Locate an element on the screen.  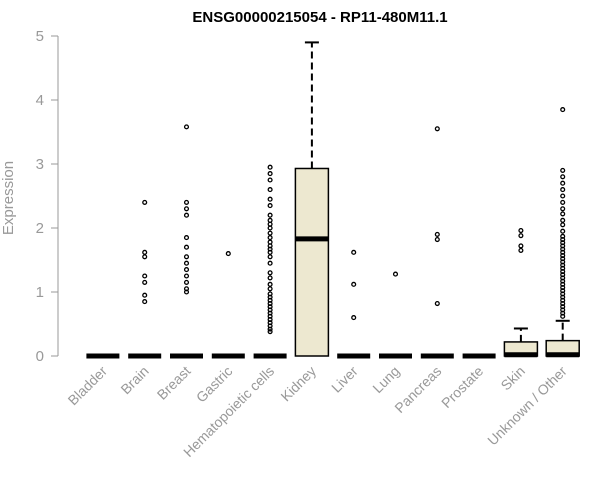
x-tick-label: Unknown / Other is located at coordinates (527, 406).